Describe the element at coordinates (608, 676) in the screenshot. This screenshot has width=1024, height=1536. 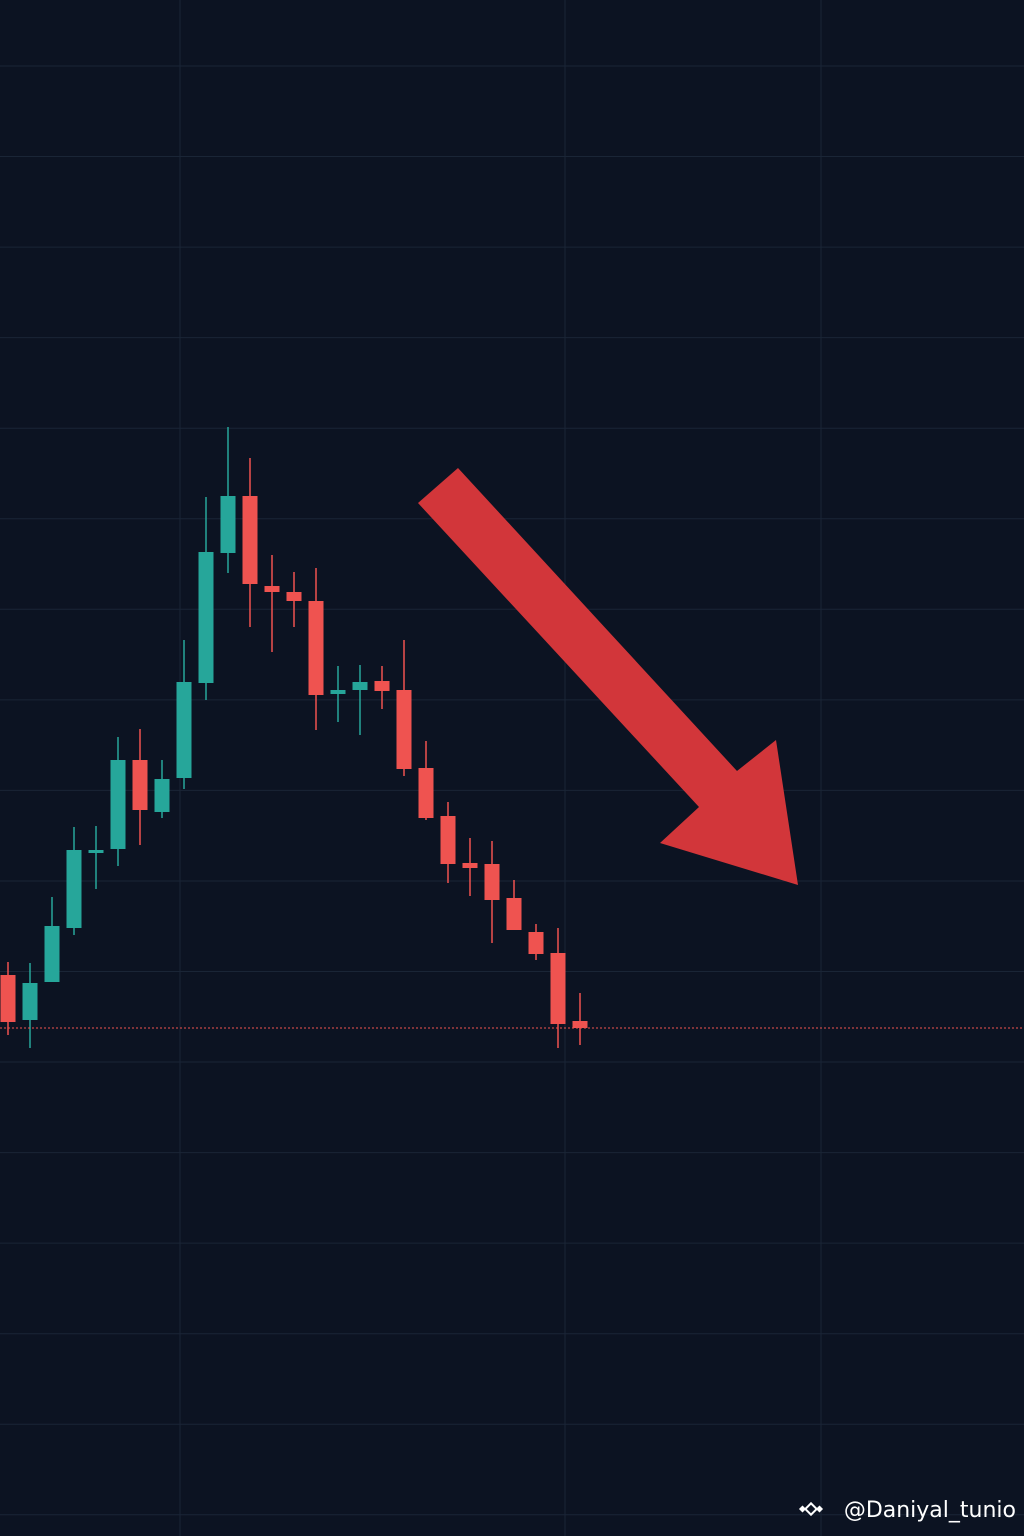
I see `down-arrow` at that location.